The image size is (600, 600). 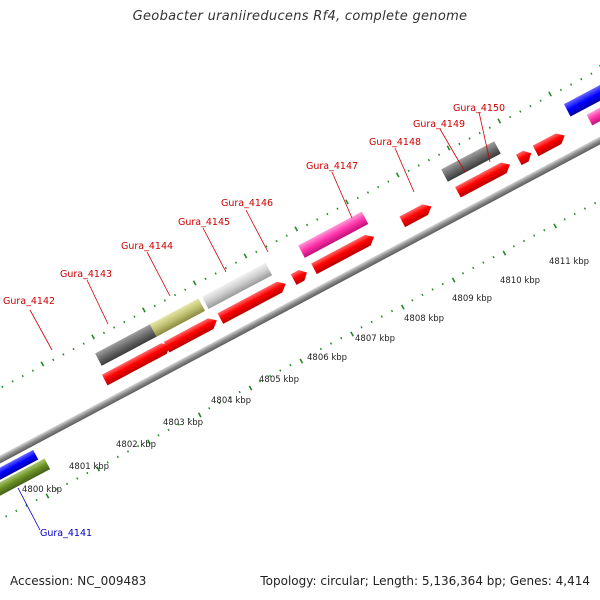 I want to click on gene-label-gura-4142: Gura_4142, so click(x=29, y=301).